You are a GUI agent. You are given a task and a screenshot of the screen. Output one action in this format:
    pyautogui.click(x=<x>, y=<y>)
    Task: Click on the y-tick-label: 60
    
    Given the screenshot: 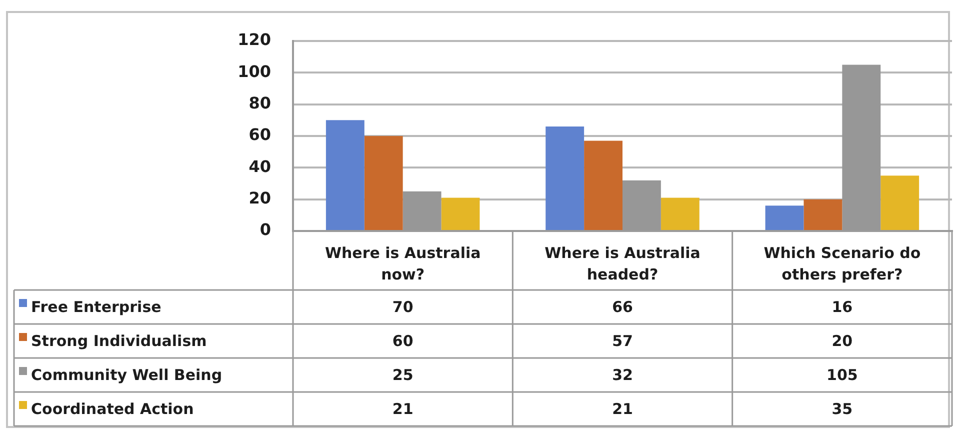 What is the action you would take?
    pyautogui.click(x=259, y=134)
    